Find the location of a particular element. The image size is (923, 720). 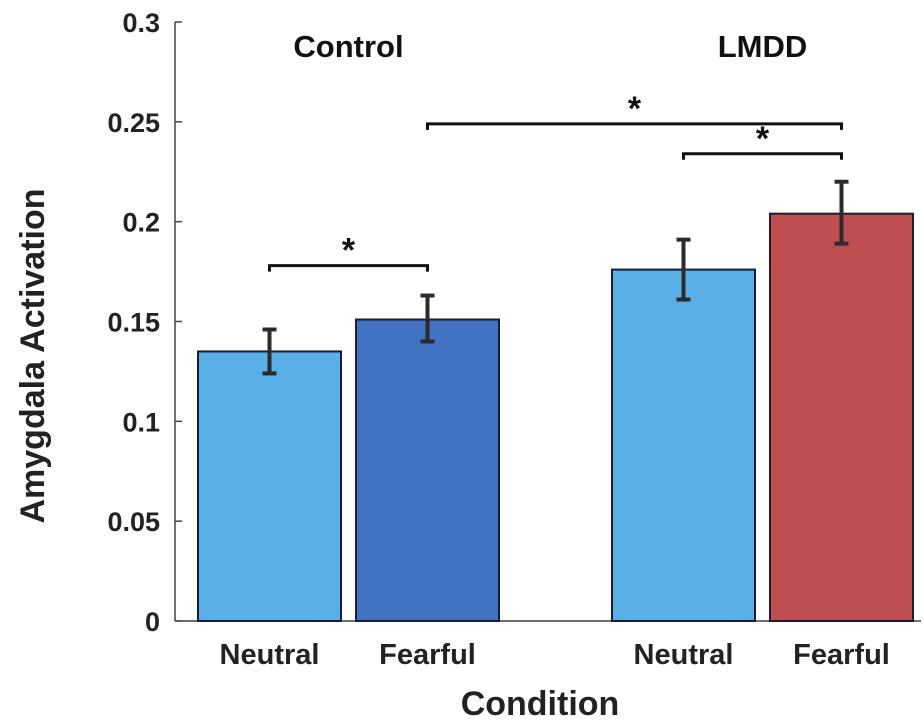

y-tick-label: 0 is located at coordinates (152, 622).